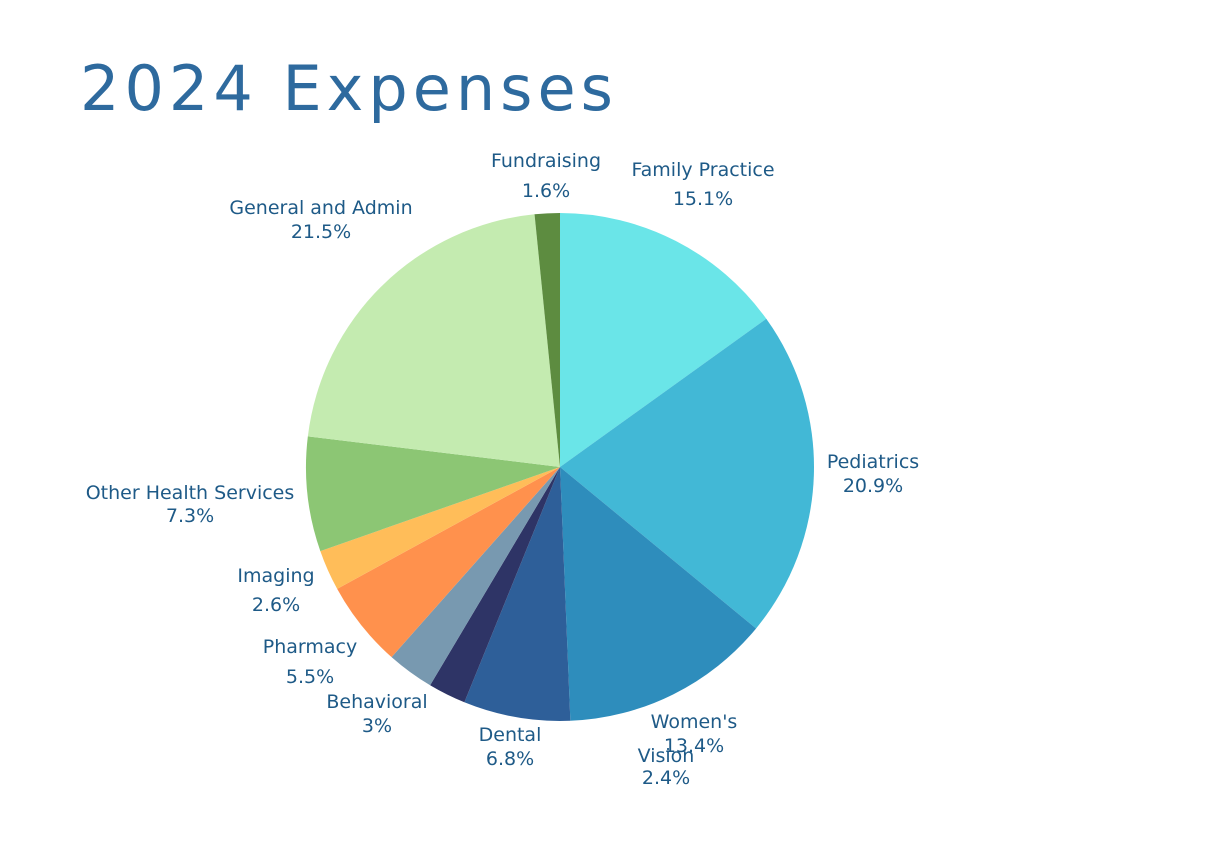 The height and width of the screenshot is (847, 1219). Describe the element at coordinates (546, 161) in the screenshot. I see `slice-label: Fundraising` at that location.